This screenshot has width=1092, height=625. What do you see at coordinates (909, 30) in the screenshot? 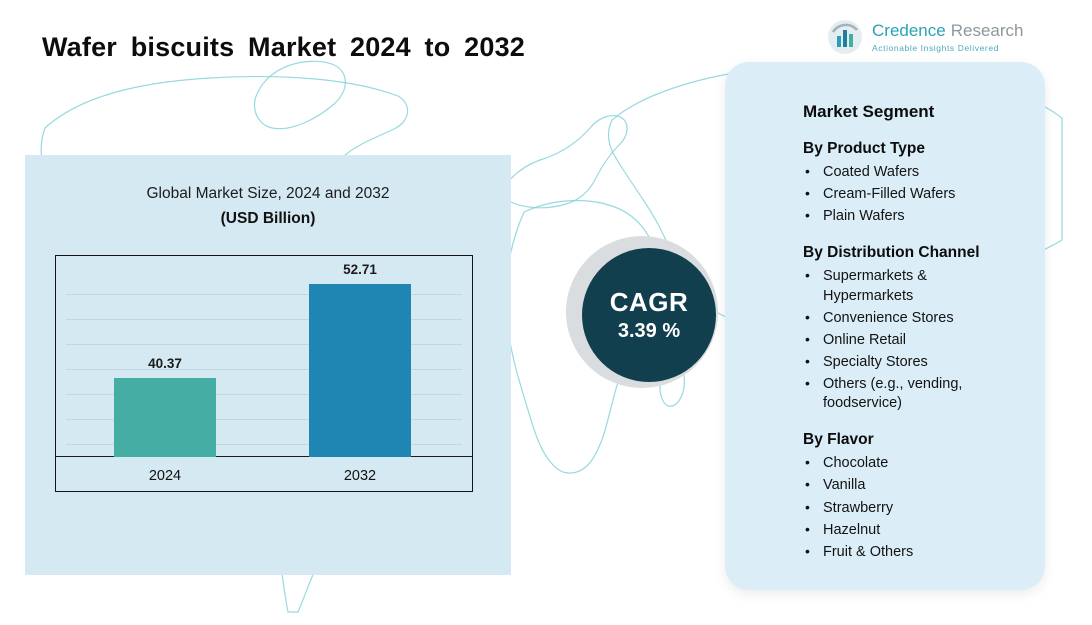
I see `brand-primary: Credence` at bounding box center [909, 30].